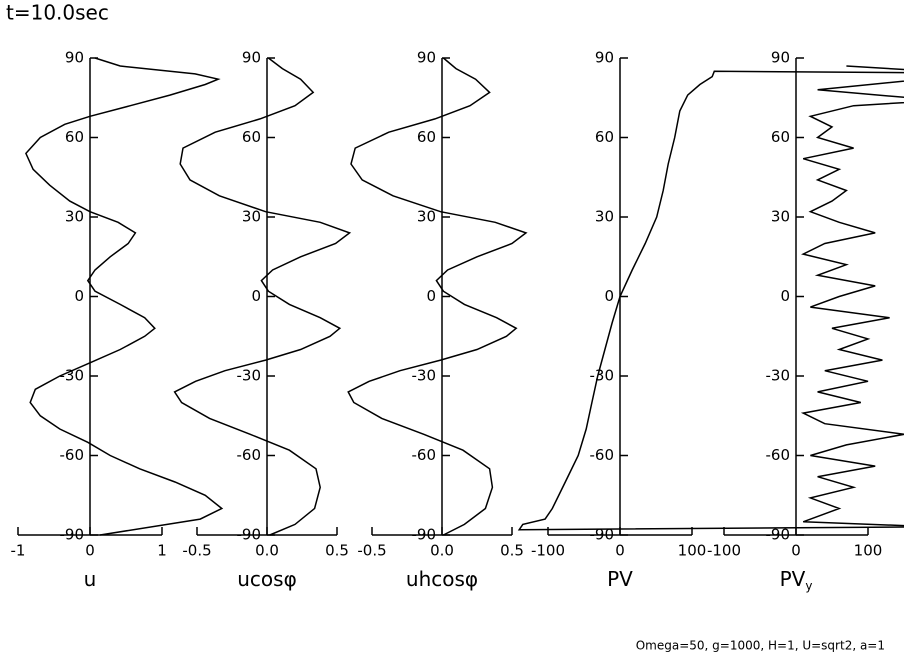 The height and width of the screenshot is (654, 904). I want to click on x-axis-label: PVy, so click(796, 580).